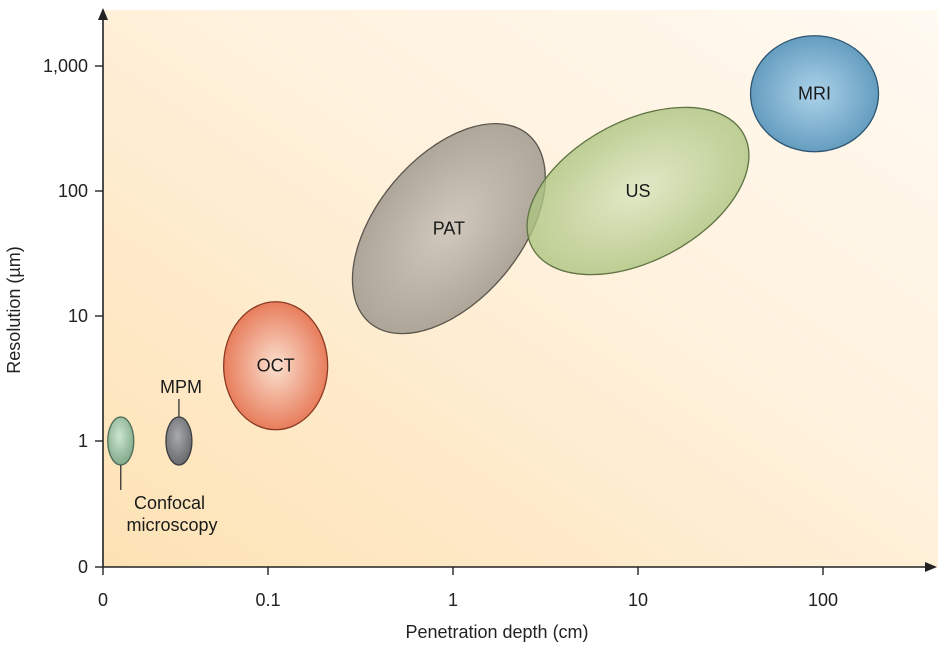 Image resolution: width=946 pixels, height=655 pixels. I want to click on region-mri-ellipse, so click(814, 94).